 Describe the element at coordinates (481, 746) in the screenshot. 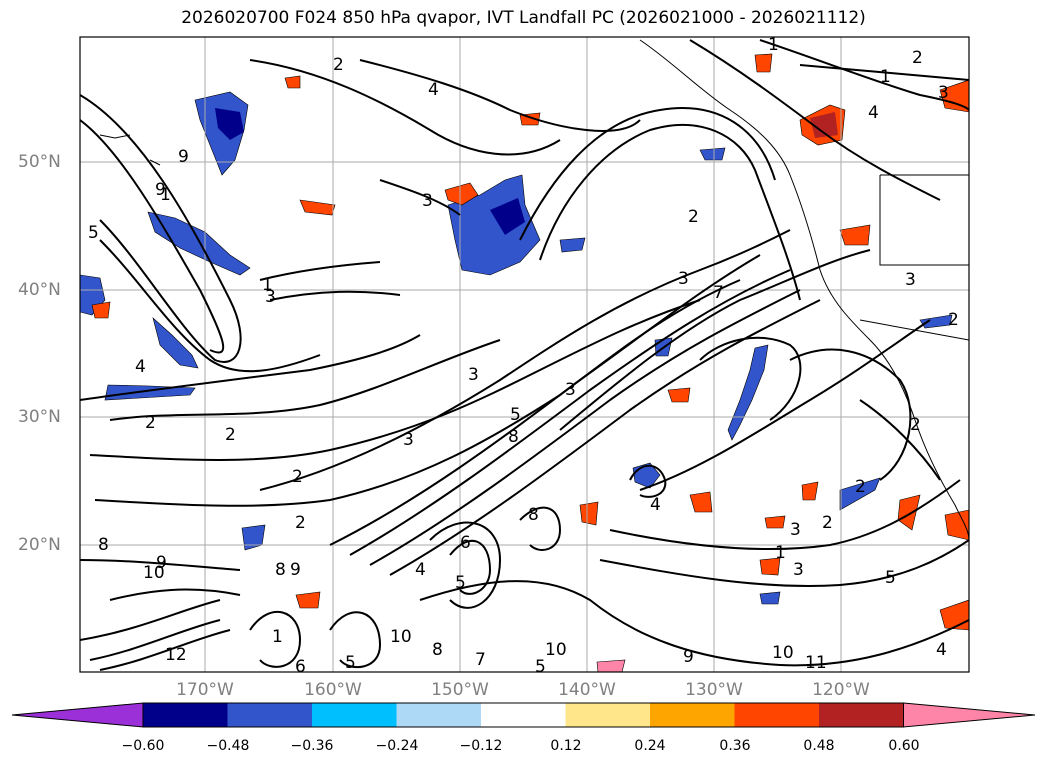

I see `colorbar-tick: −0.12` at that location.